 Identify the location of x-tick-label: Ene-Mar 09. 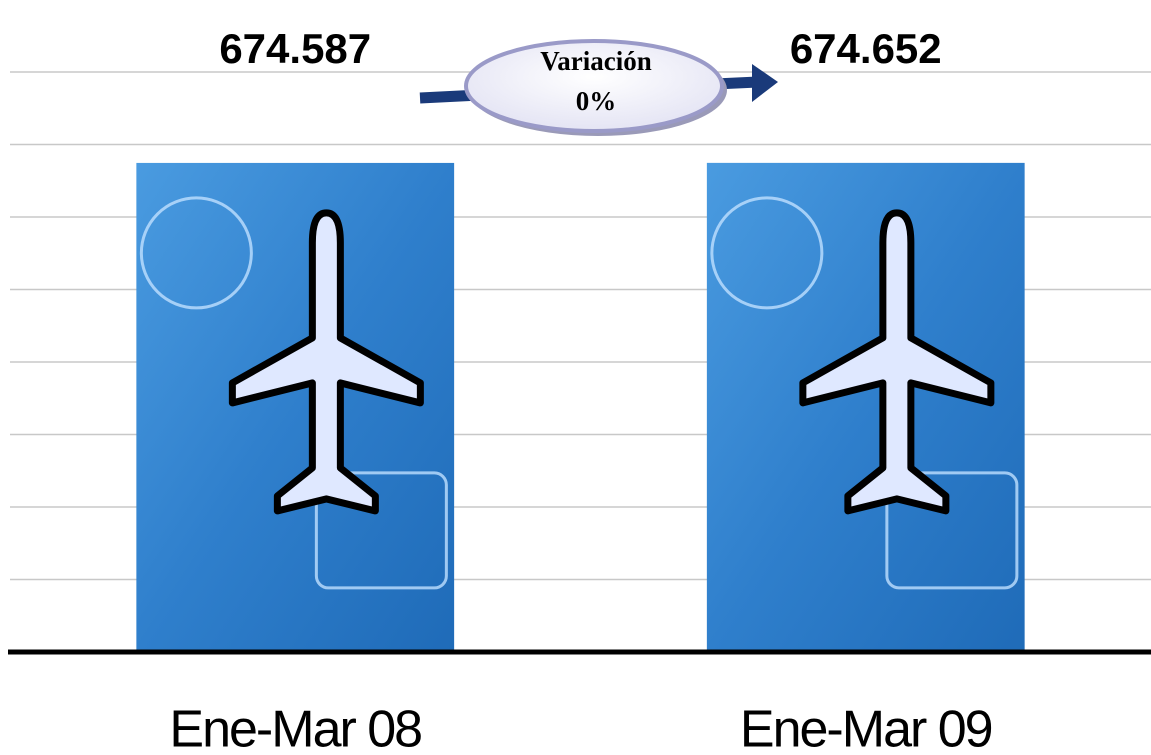
(866, 728).